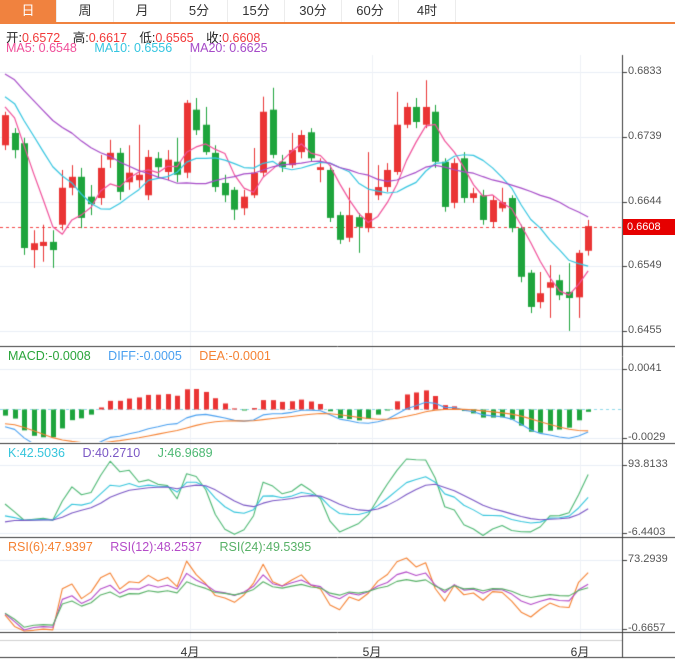  I want to click on ma-legend: MA5: 0.6548 MA10: 0.6556 MA20: 0.6625, so click(144, 48).